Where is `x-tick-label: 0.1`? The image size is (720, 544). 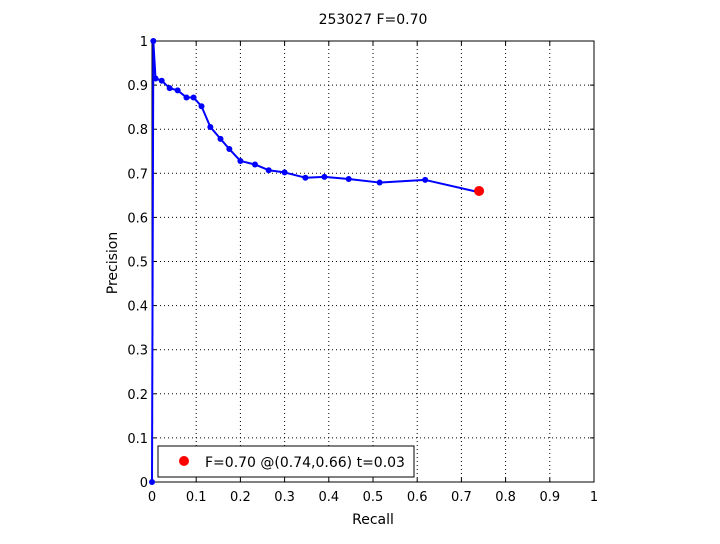 x-tick-label: 0.1 is located at coordinates (196, 497).